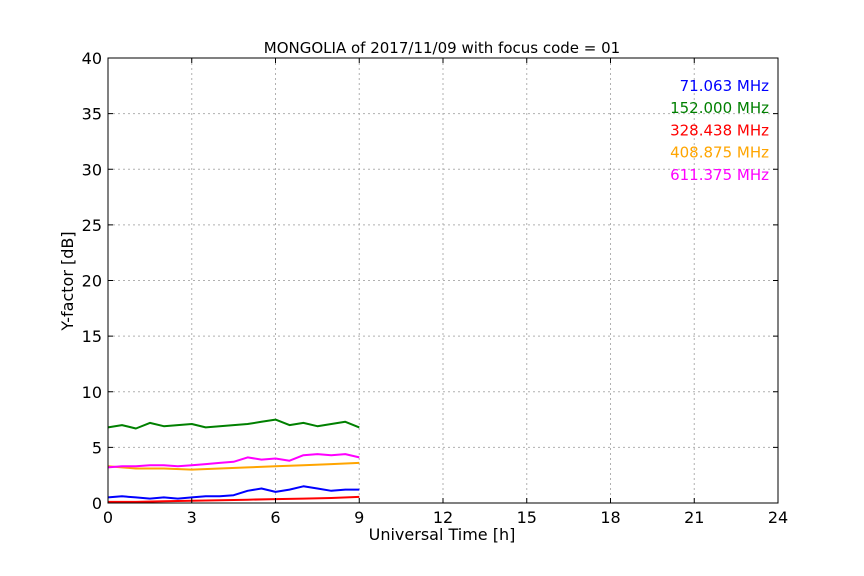 This screenshot has width=864, height=576. Describe the element at coordinates (443, 517) in the screenshot. I see `x-tick-label: 12` at that location.